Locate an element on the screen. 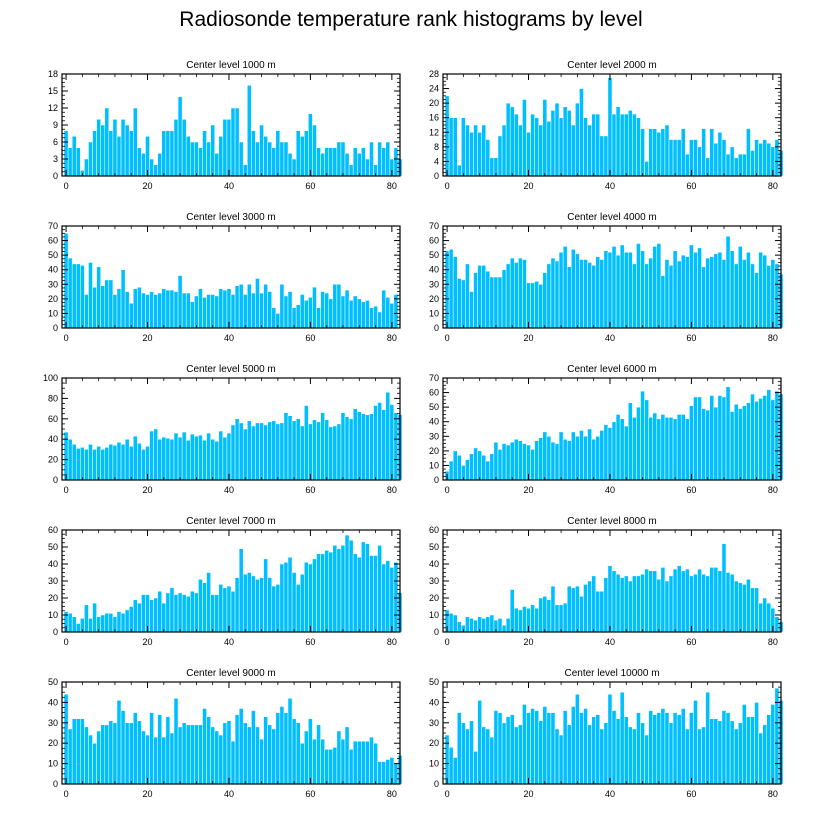 This screenshot has width=822, height=824. y-tick-label: 40 is located at coordinates (434, 702).